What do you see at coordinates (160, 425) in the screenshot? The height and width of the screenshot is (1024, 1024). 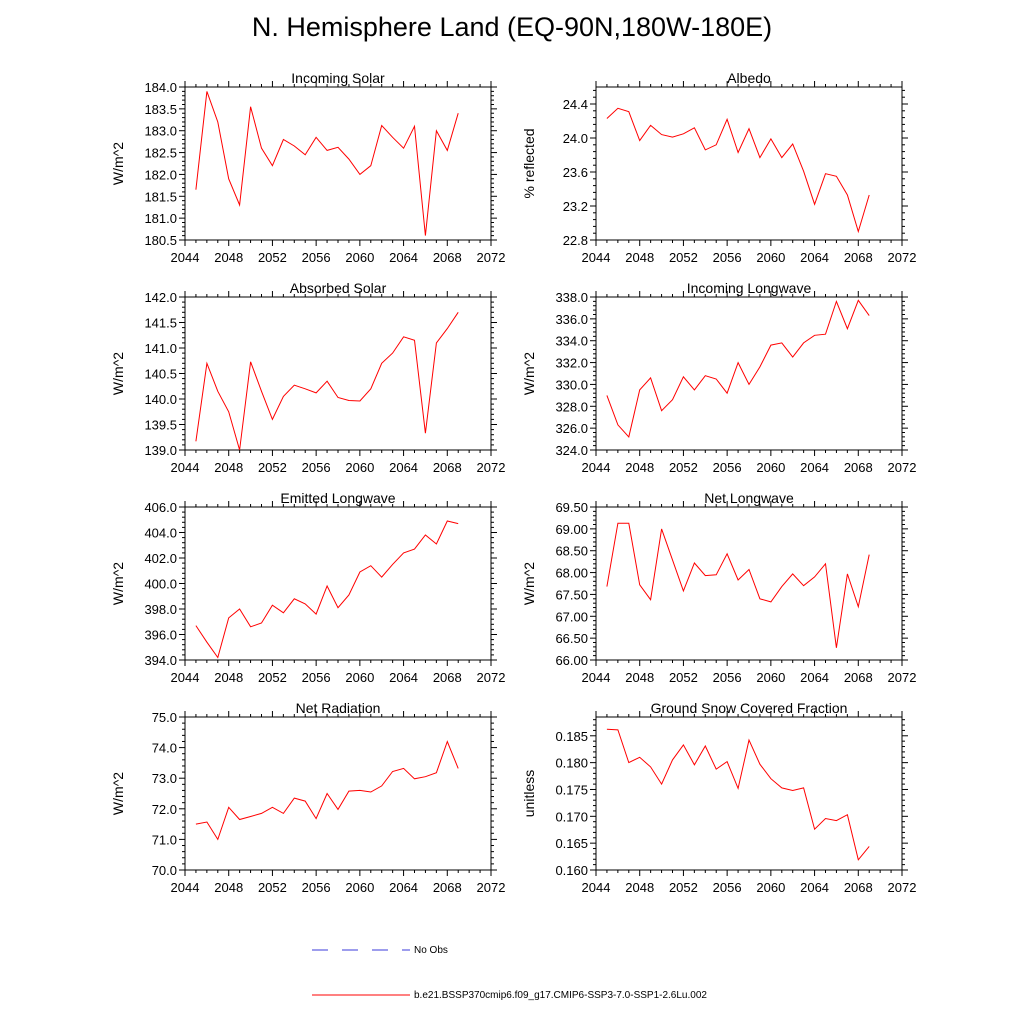 I see `y-tick-label: 139.5` at bounding box center [160, 425].